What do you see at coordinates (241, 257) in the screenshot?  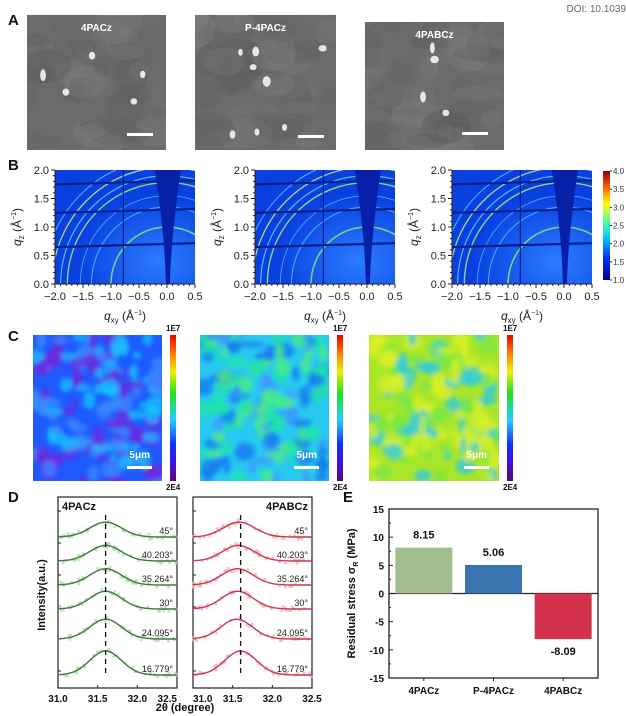 I see `y-tick-label: 0.5` at bounding box center [241, 257].